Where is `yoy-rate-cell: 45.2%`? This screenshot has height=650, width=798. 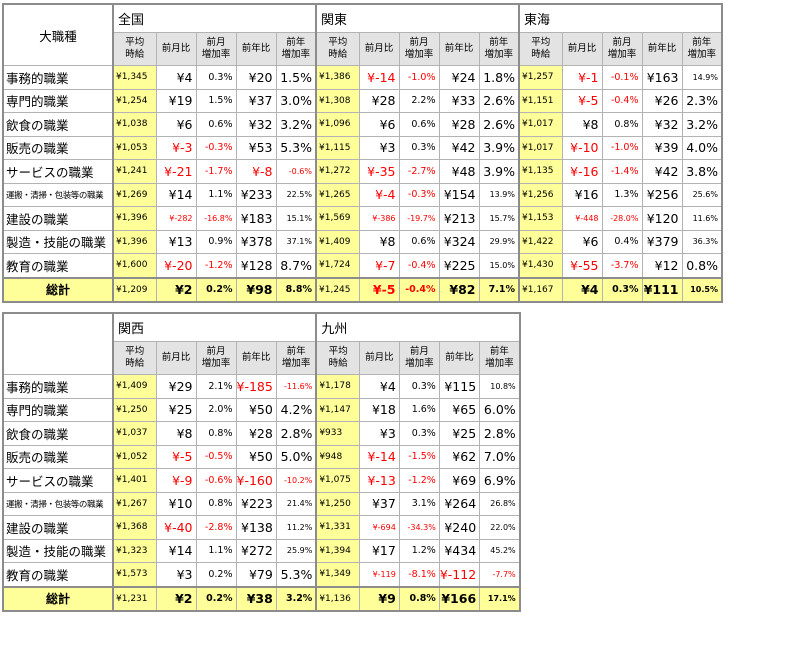 yoy-rate-cell: 45.2% is located at coordinates (500, 550).